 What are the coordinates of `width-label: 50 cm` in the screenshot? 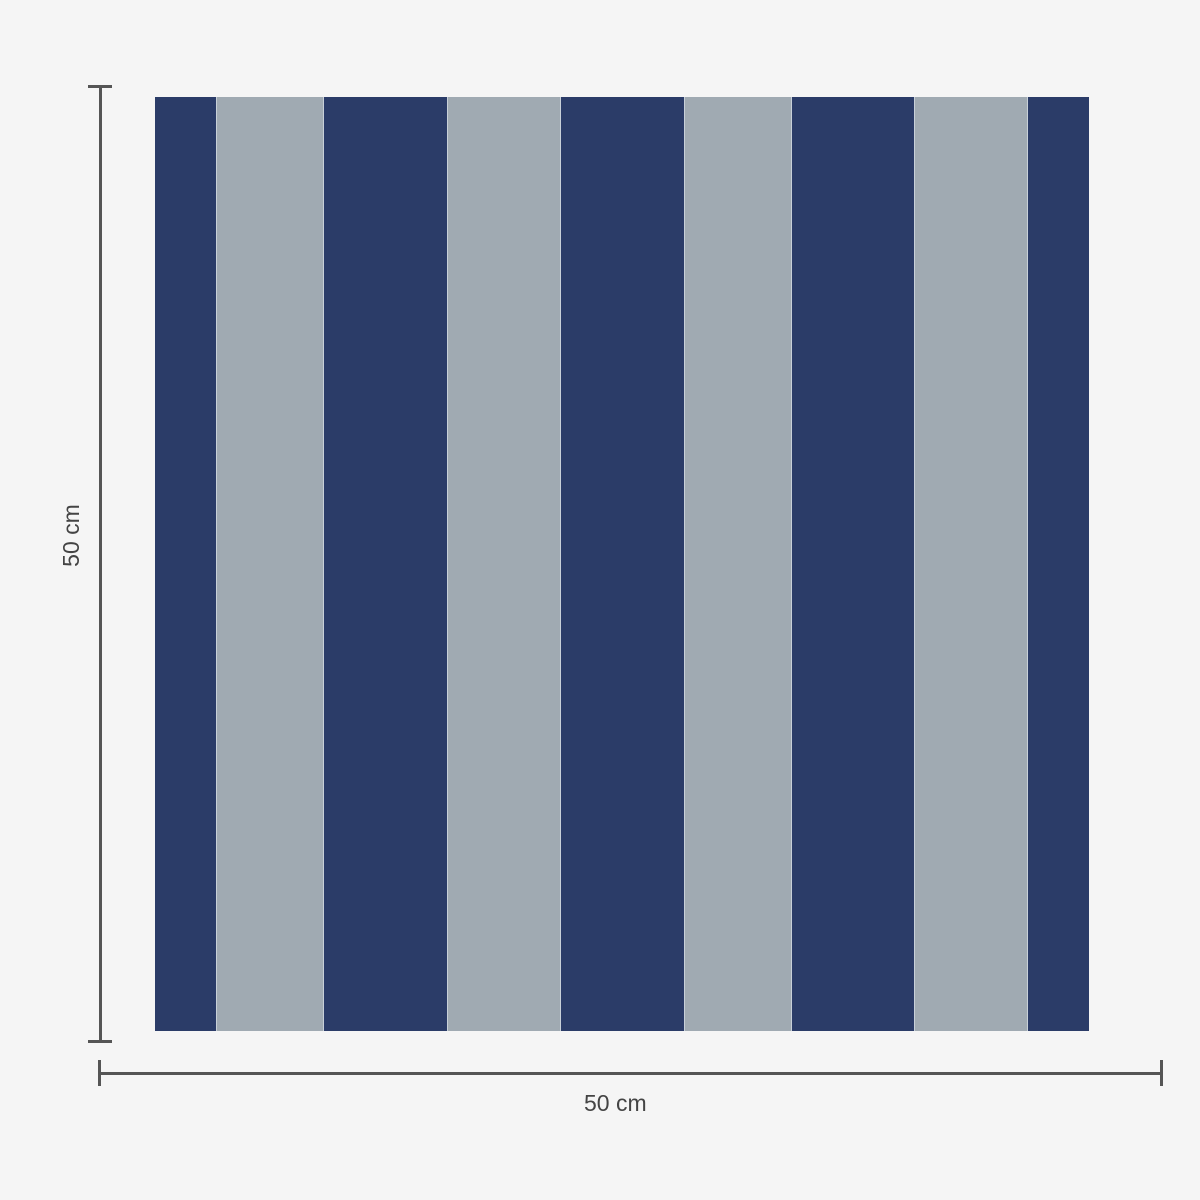 It's located at (615, 1103).